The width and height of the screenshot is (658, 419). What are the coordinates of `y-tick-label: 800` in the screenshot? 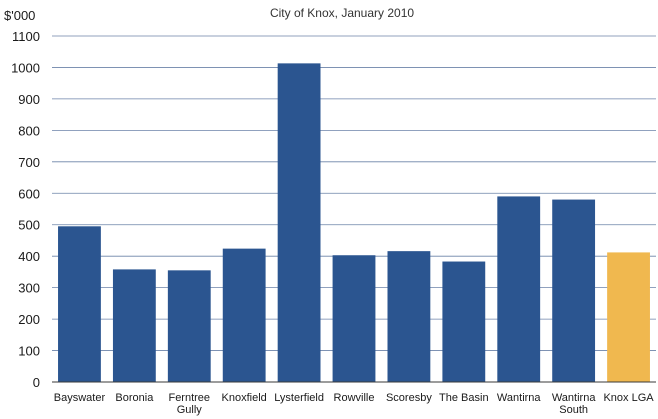 It's located at (29, 130).